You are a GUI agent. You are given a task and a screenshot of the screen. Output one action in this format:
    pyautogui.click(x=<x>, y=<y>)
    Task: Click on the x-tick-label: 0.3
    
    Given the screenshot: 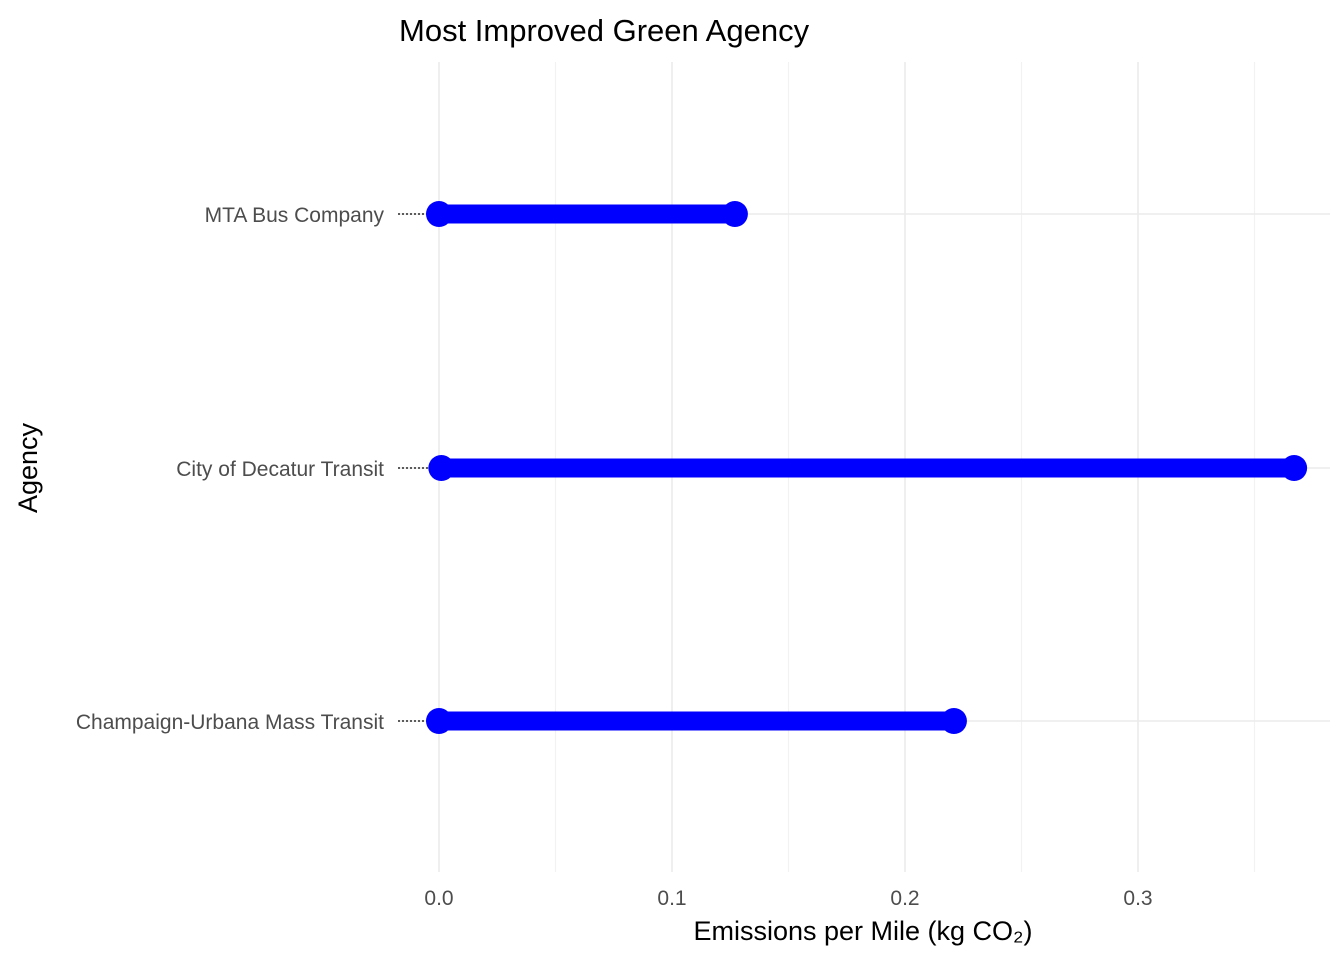 What is the action you would take?
    pyautogui.click(x=1137, y=898)
    